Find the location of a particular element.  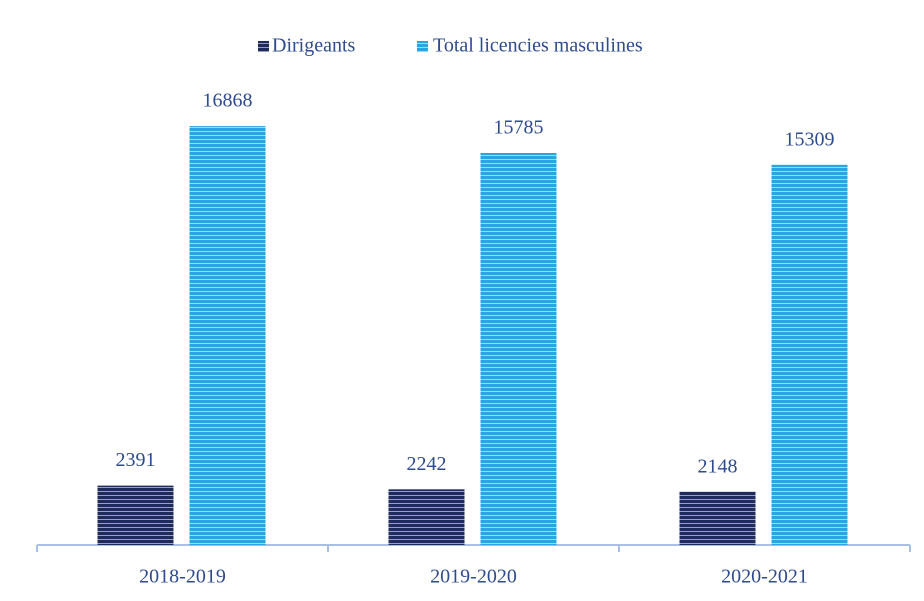

data-label: 2242 is located at coordinates (427, 464).